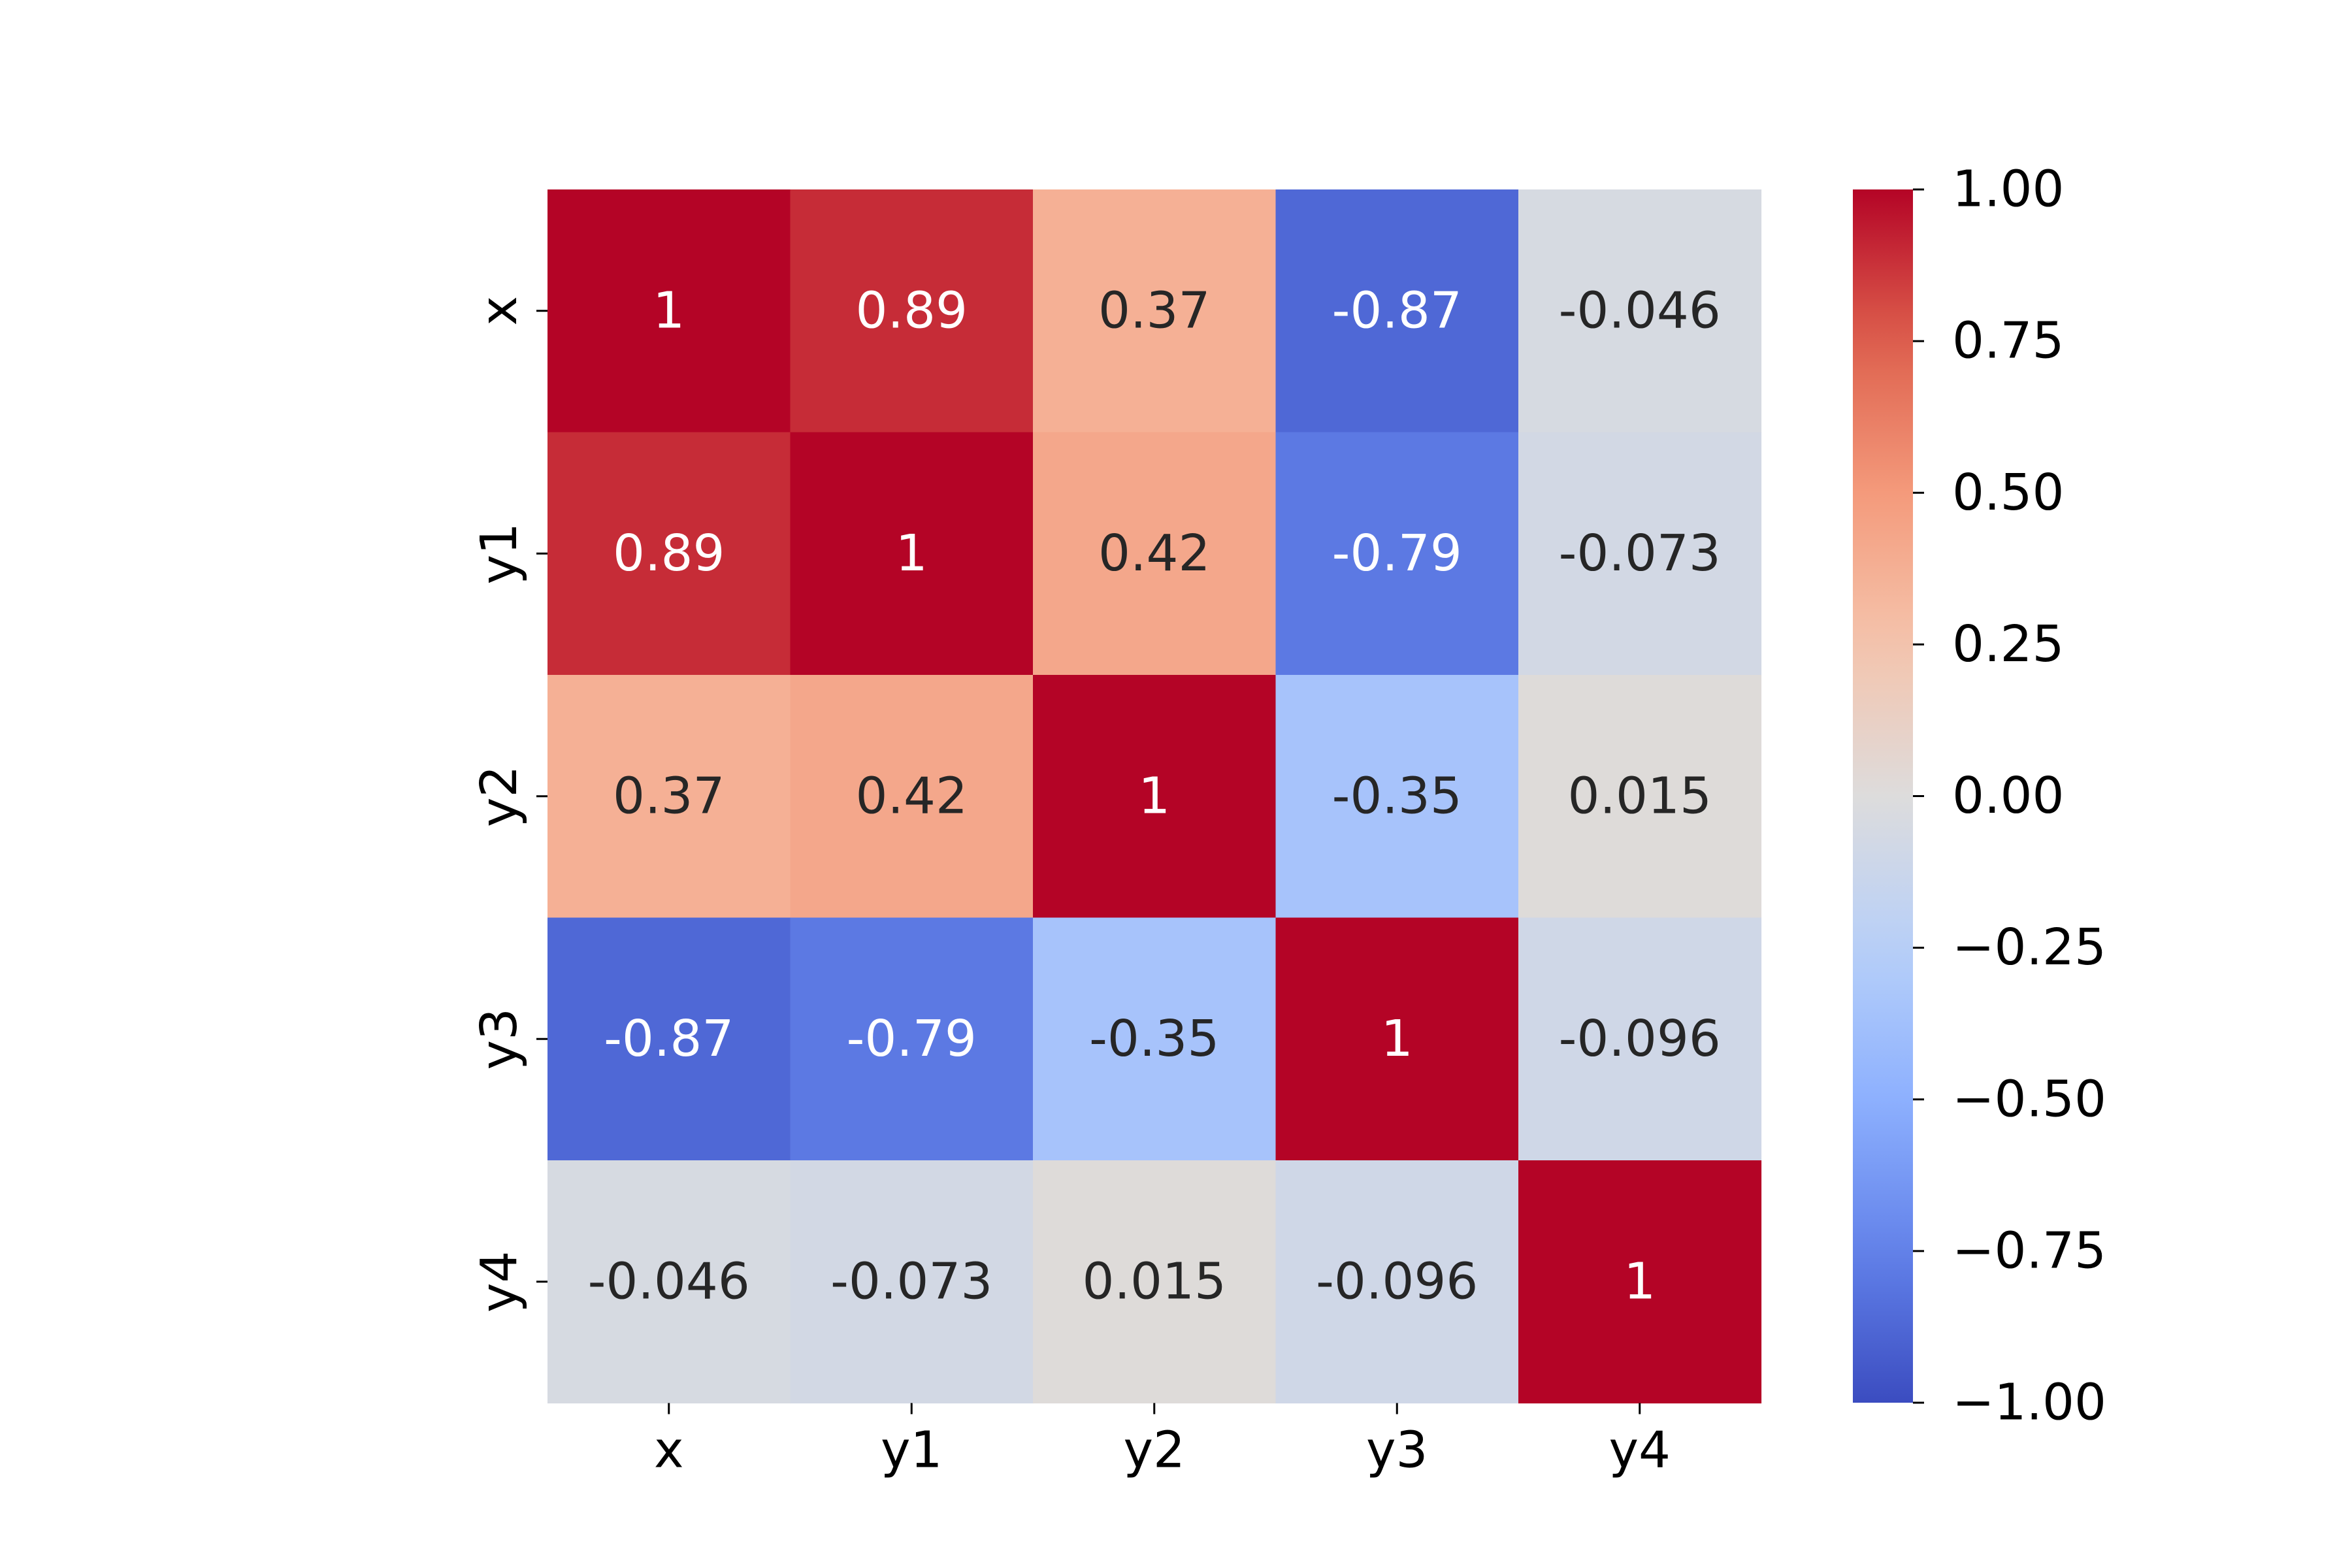  I want to click on heatmap-cell-x-y4, so click(1640, 311).